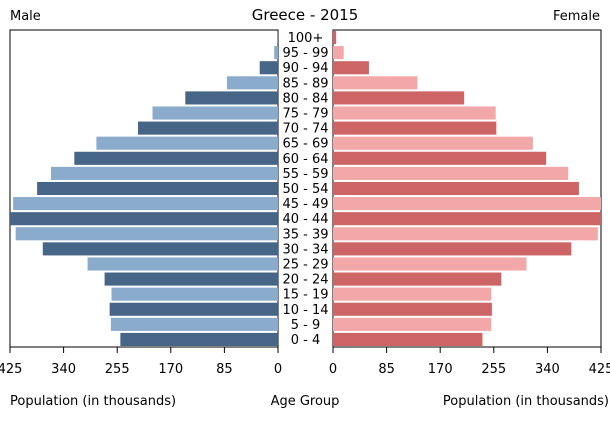 The image size is (610, 429). What do you see at coordinates (305, 15) in the screenshot?
I see `chart-title: Greece - 2015` at bounding box center [305, 15].